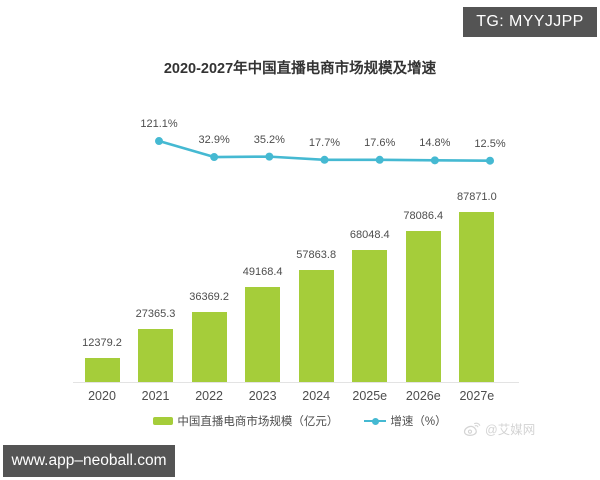 The height and width of the screenshot is (480, 600). What do you see at coordinates (418, 422) in the screenshot?
I see `line-series-label: 增速（%）` at bounding box center [418, 422].